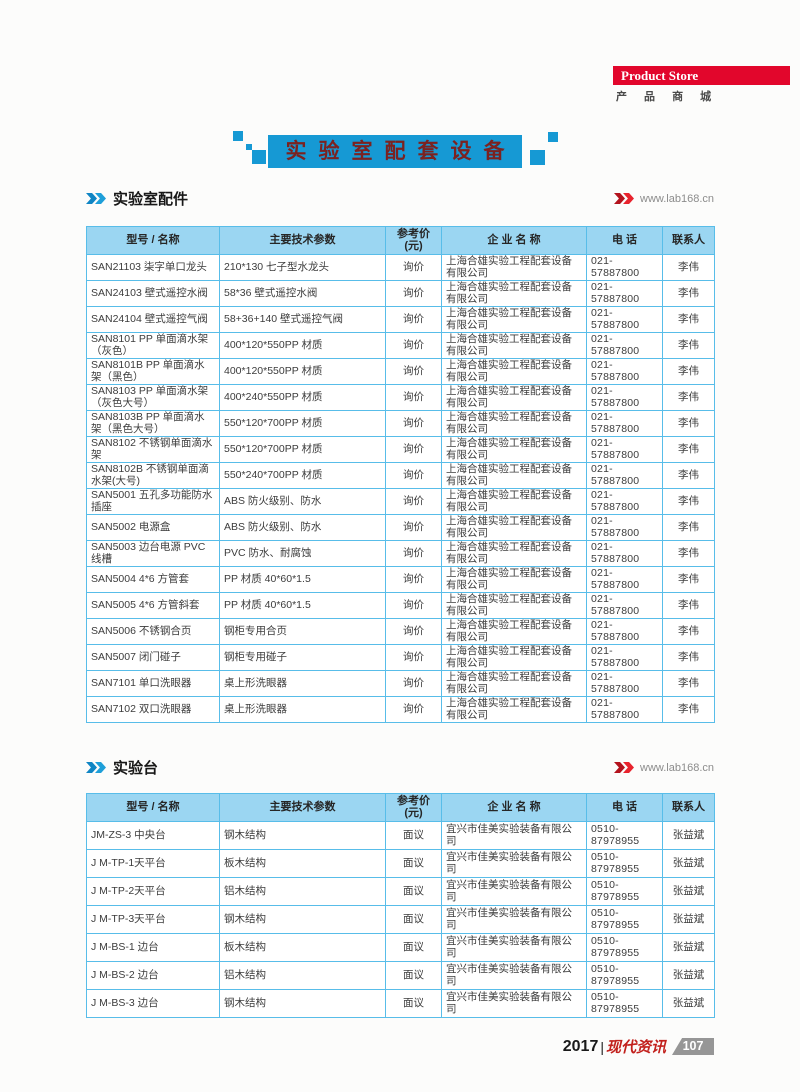 The height and width of the screenshot is (1092, 800). Describe the element at coordinates (514, 240) in the screenshot. I see `column-header: 企 业 名 称` at that location.